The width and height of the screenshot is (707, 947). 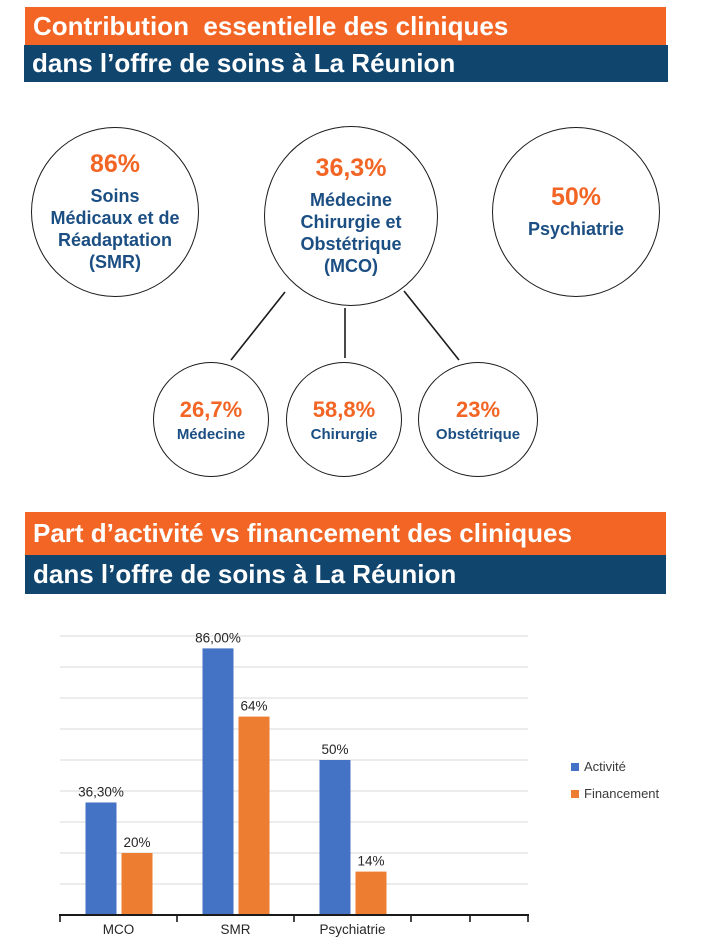 I want to click on bar-label-financement-mco: 20%, so click(x=136, y=842).